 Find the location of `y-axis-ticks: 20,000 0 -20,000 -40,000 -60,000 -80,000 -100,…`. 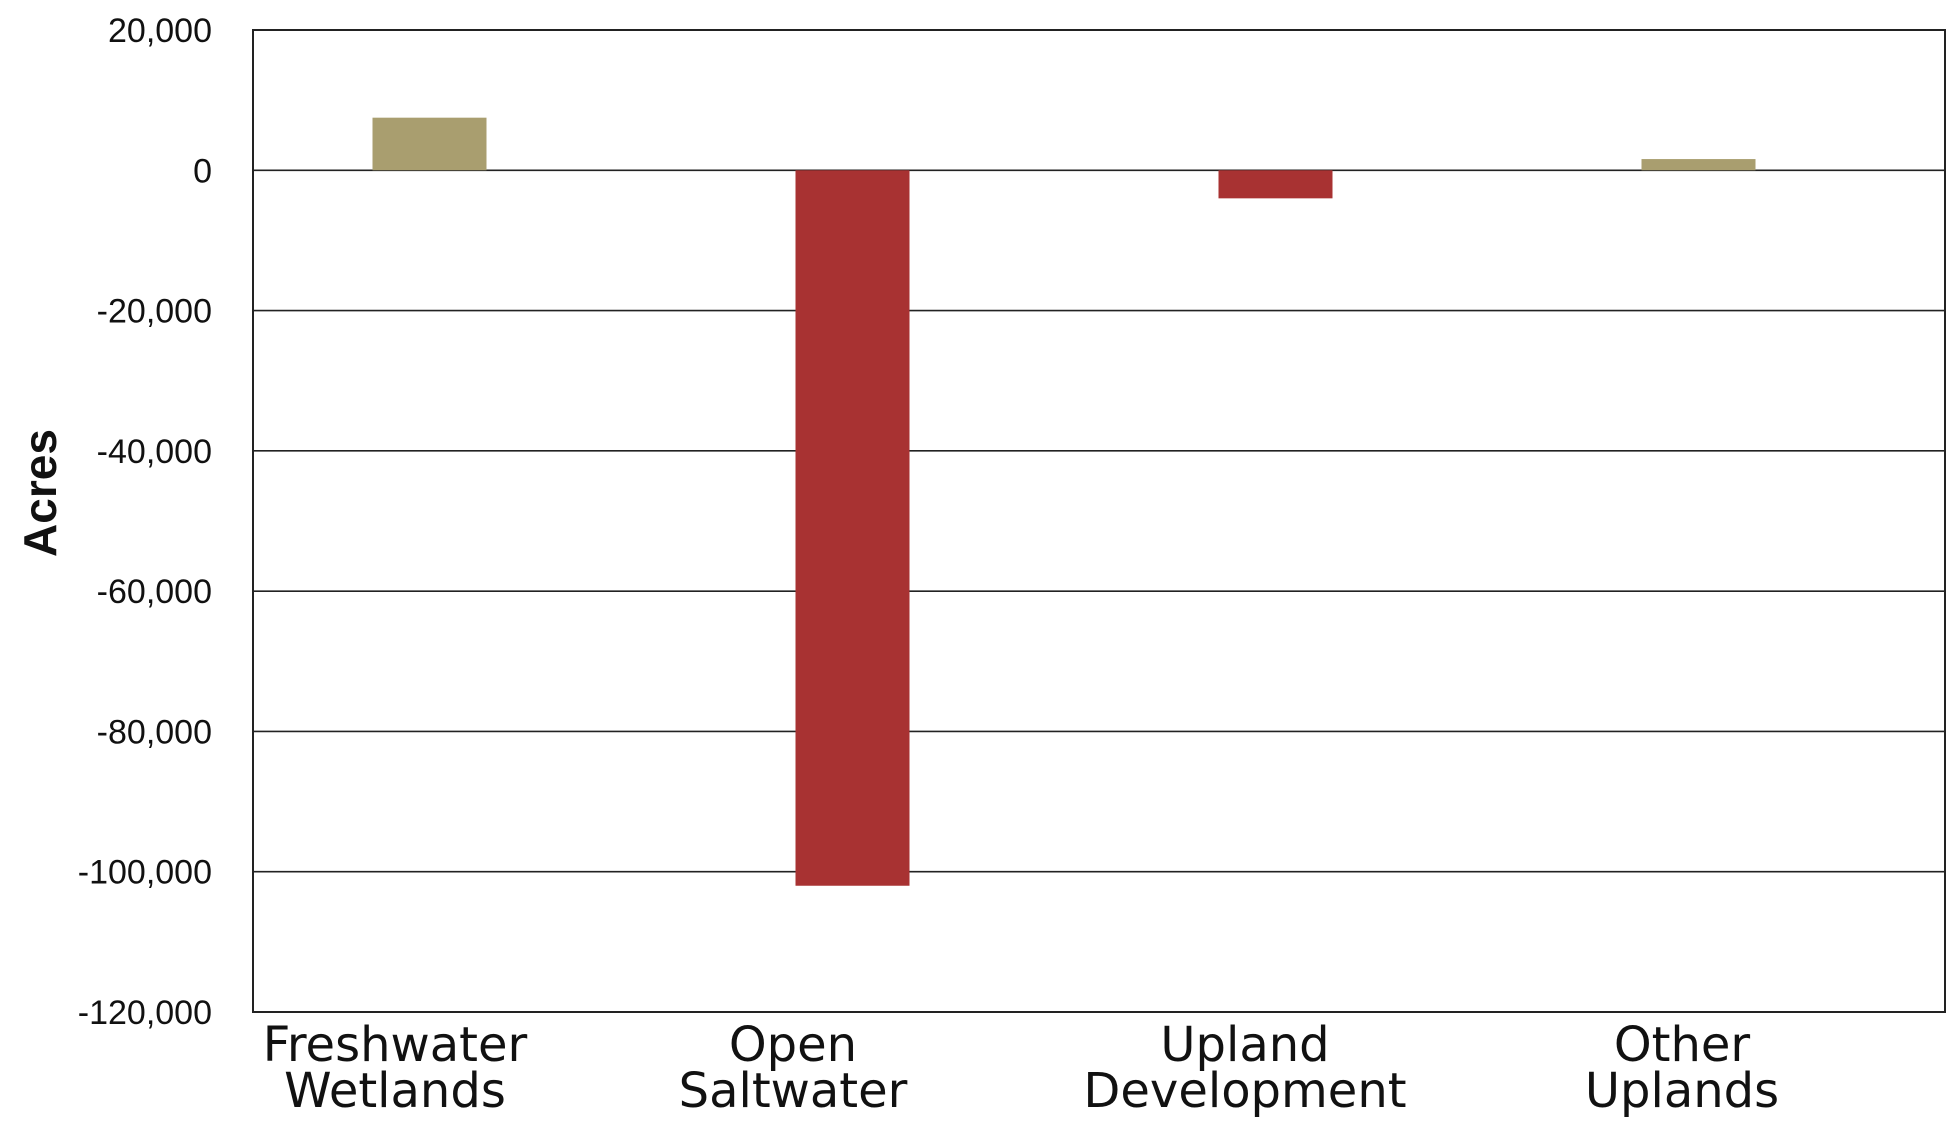

y-axis-ticks: 20,000 0 -20,000 -40,000 -60,000 -80,000 -100,… is located at coordinates (145, 522).